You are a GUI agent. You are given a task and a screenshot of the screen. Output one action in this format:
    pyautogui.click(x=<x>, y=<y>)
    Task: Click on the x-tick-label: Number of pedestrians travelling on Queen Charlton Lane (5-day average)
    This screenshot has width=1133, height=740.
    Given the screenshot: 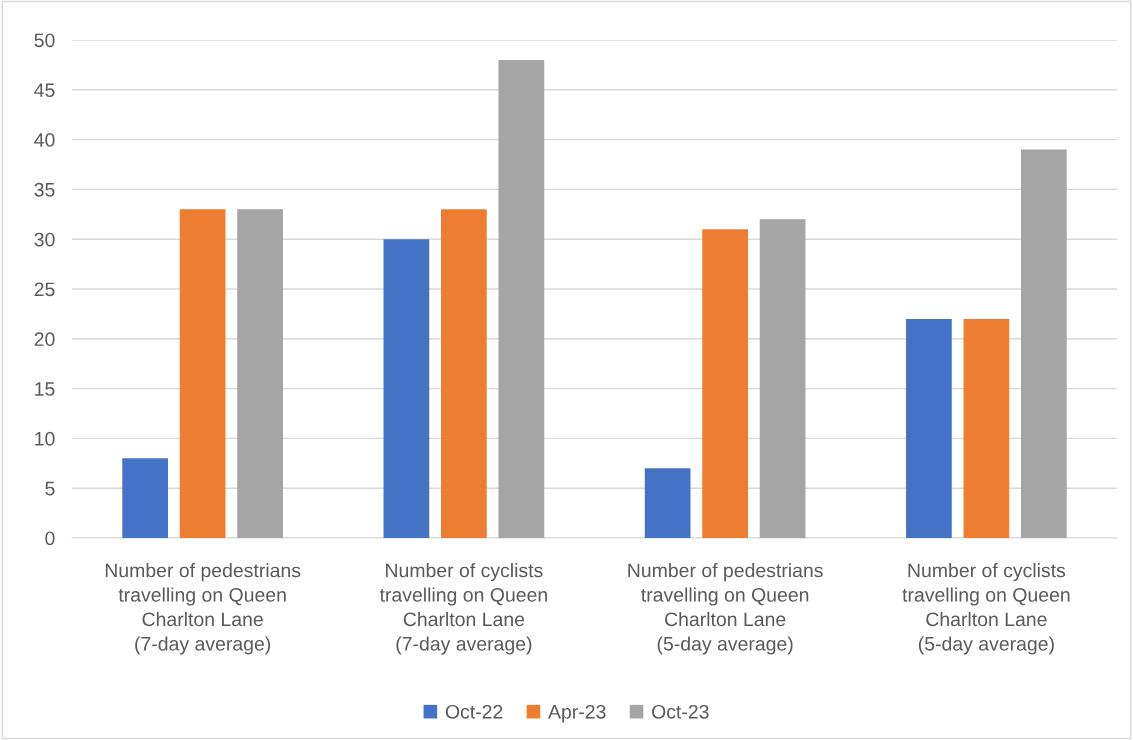 What is the action you would take?
    pyautogui.click(x=725, y=609)
    